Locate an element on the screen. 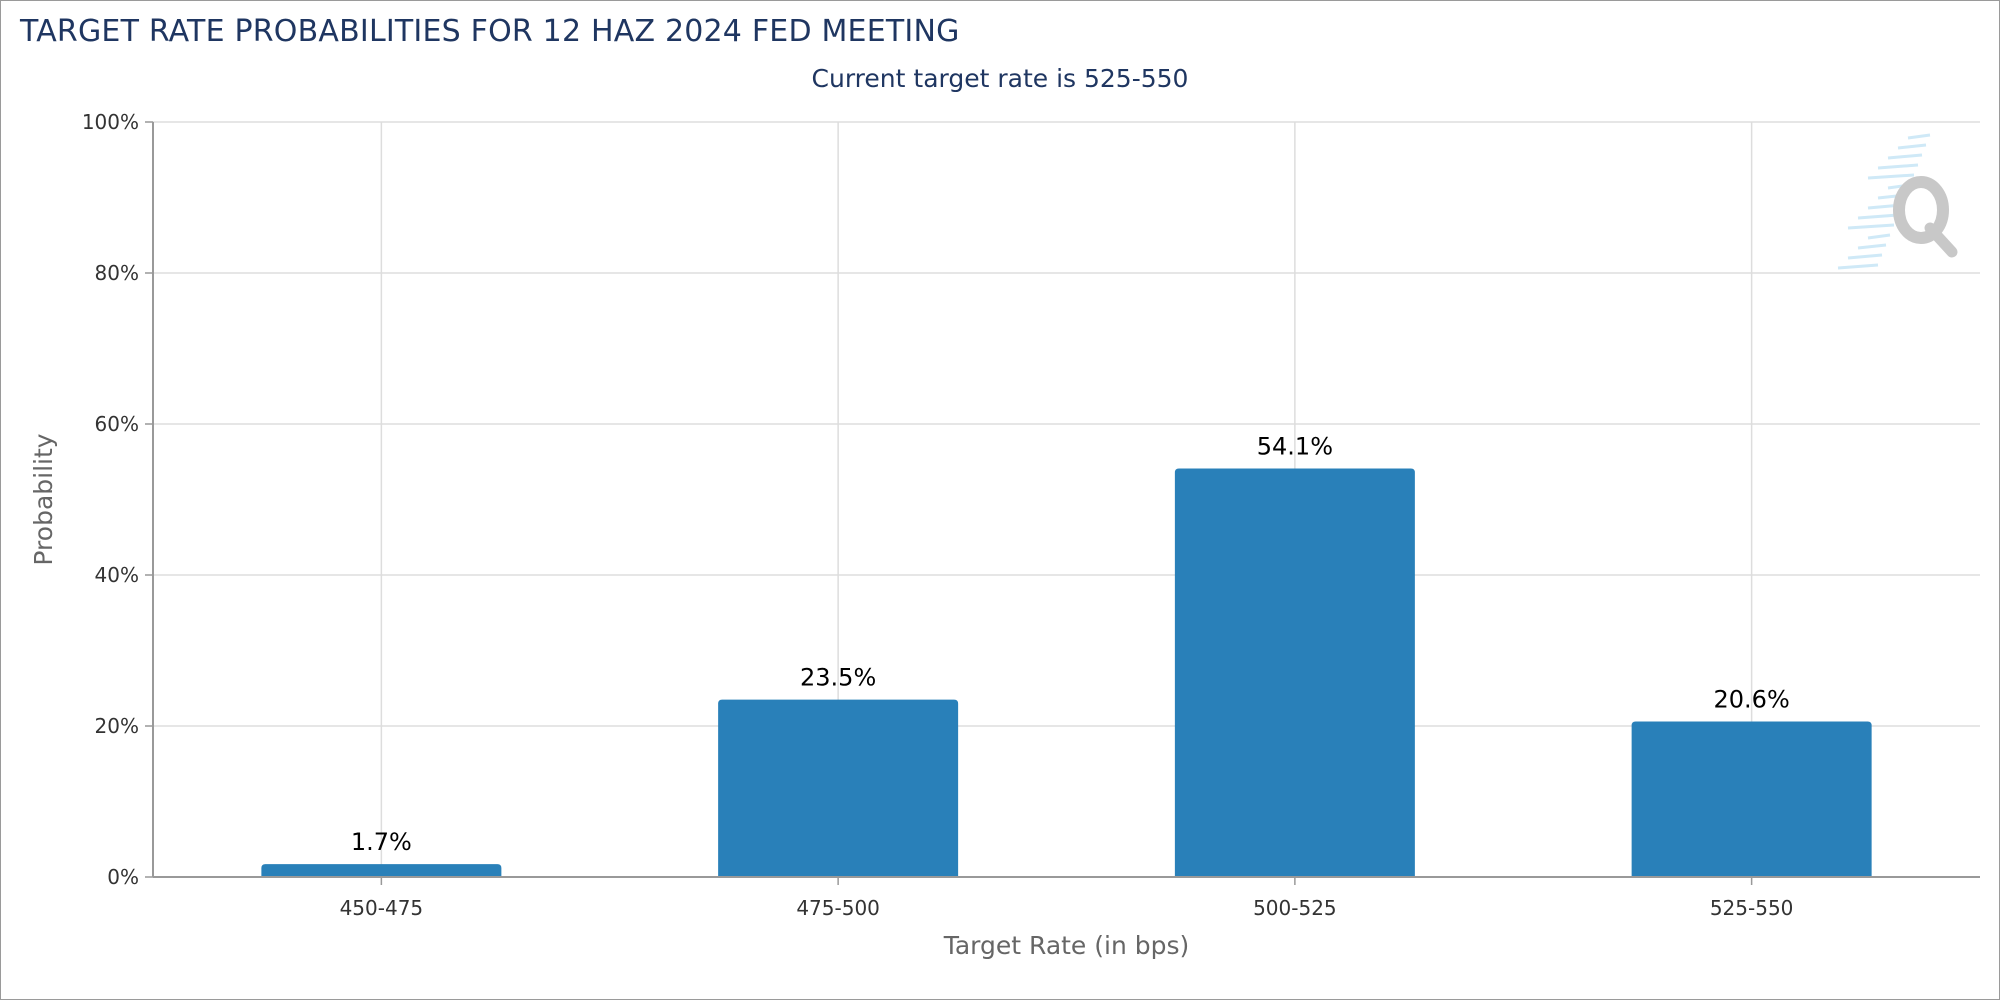 The width and height of the screenshot is (2000, 1000). x-tick-label-525-550: 525-550 is located at coordinates (1752, 908).